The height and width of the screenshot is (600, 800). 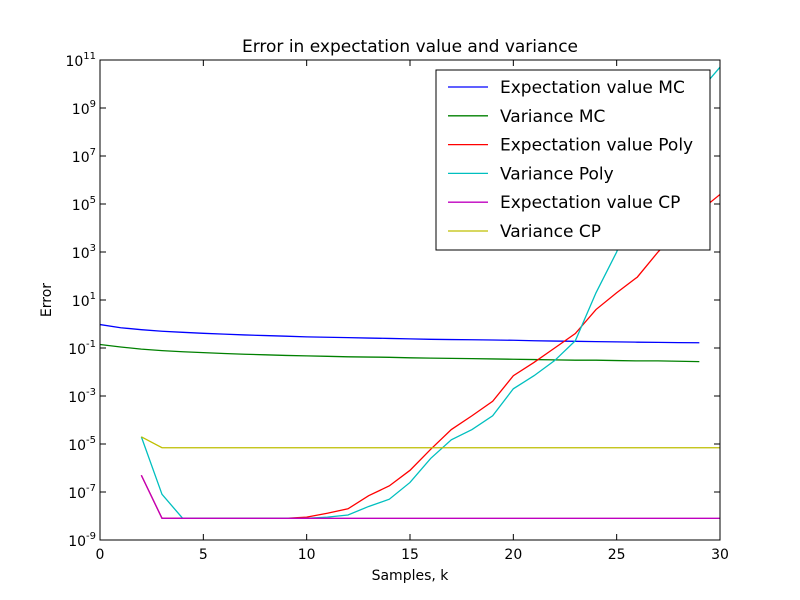 What do you see at coordinates (100, 555) in the screenshot?
I see `x-tick-label: 0` at bounding box center [100, 555].